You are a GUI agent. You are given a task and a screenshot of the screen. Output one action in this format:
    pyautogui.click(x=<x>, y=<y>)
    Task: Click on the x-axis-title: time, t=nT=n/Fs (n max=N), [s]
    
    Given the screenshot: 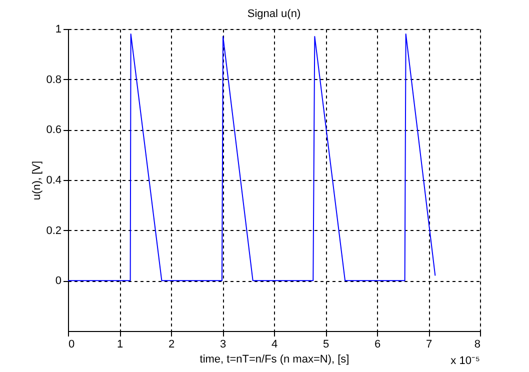 What is the action you would take?
    pyautogui.click(x=275, y=360)
    